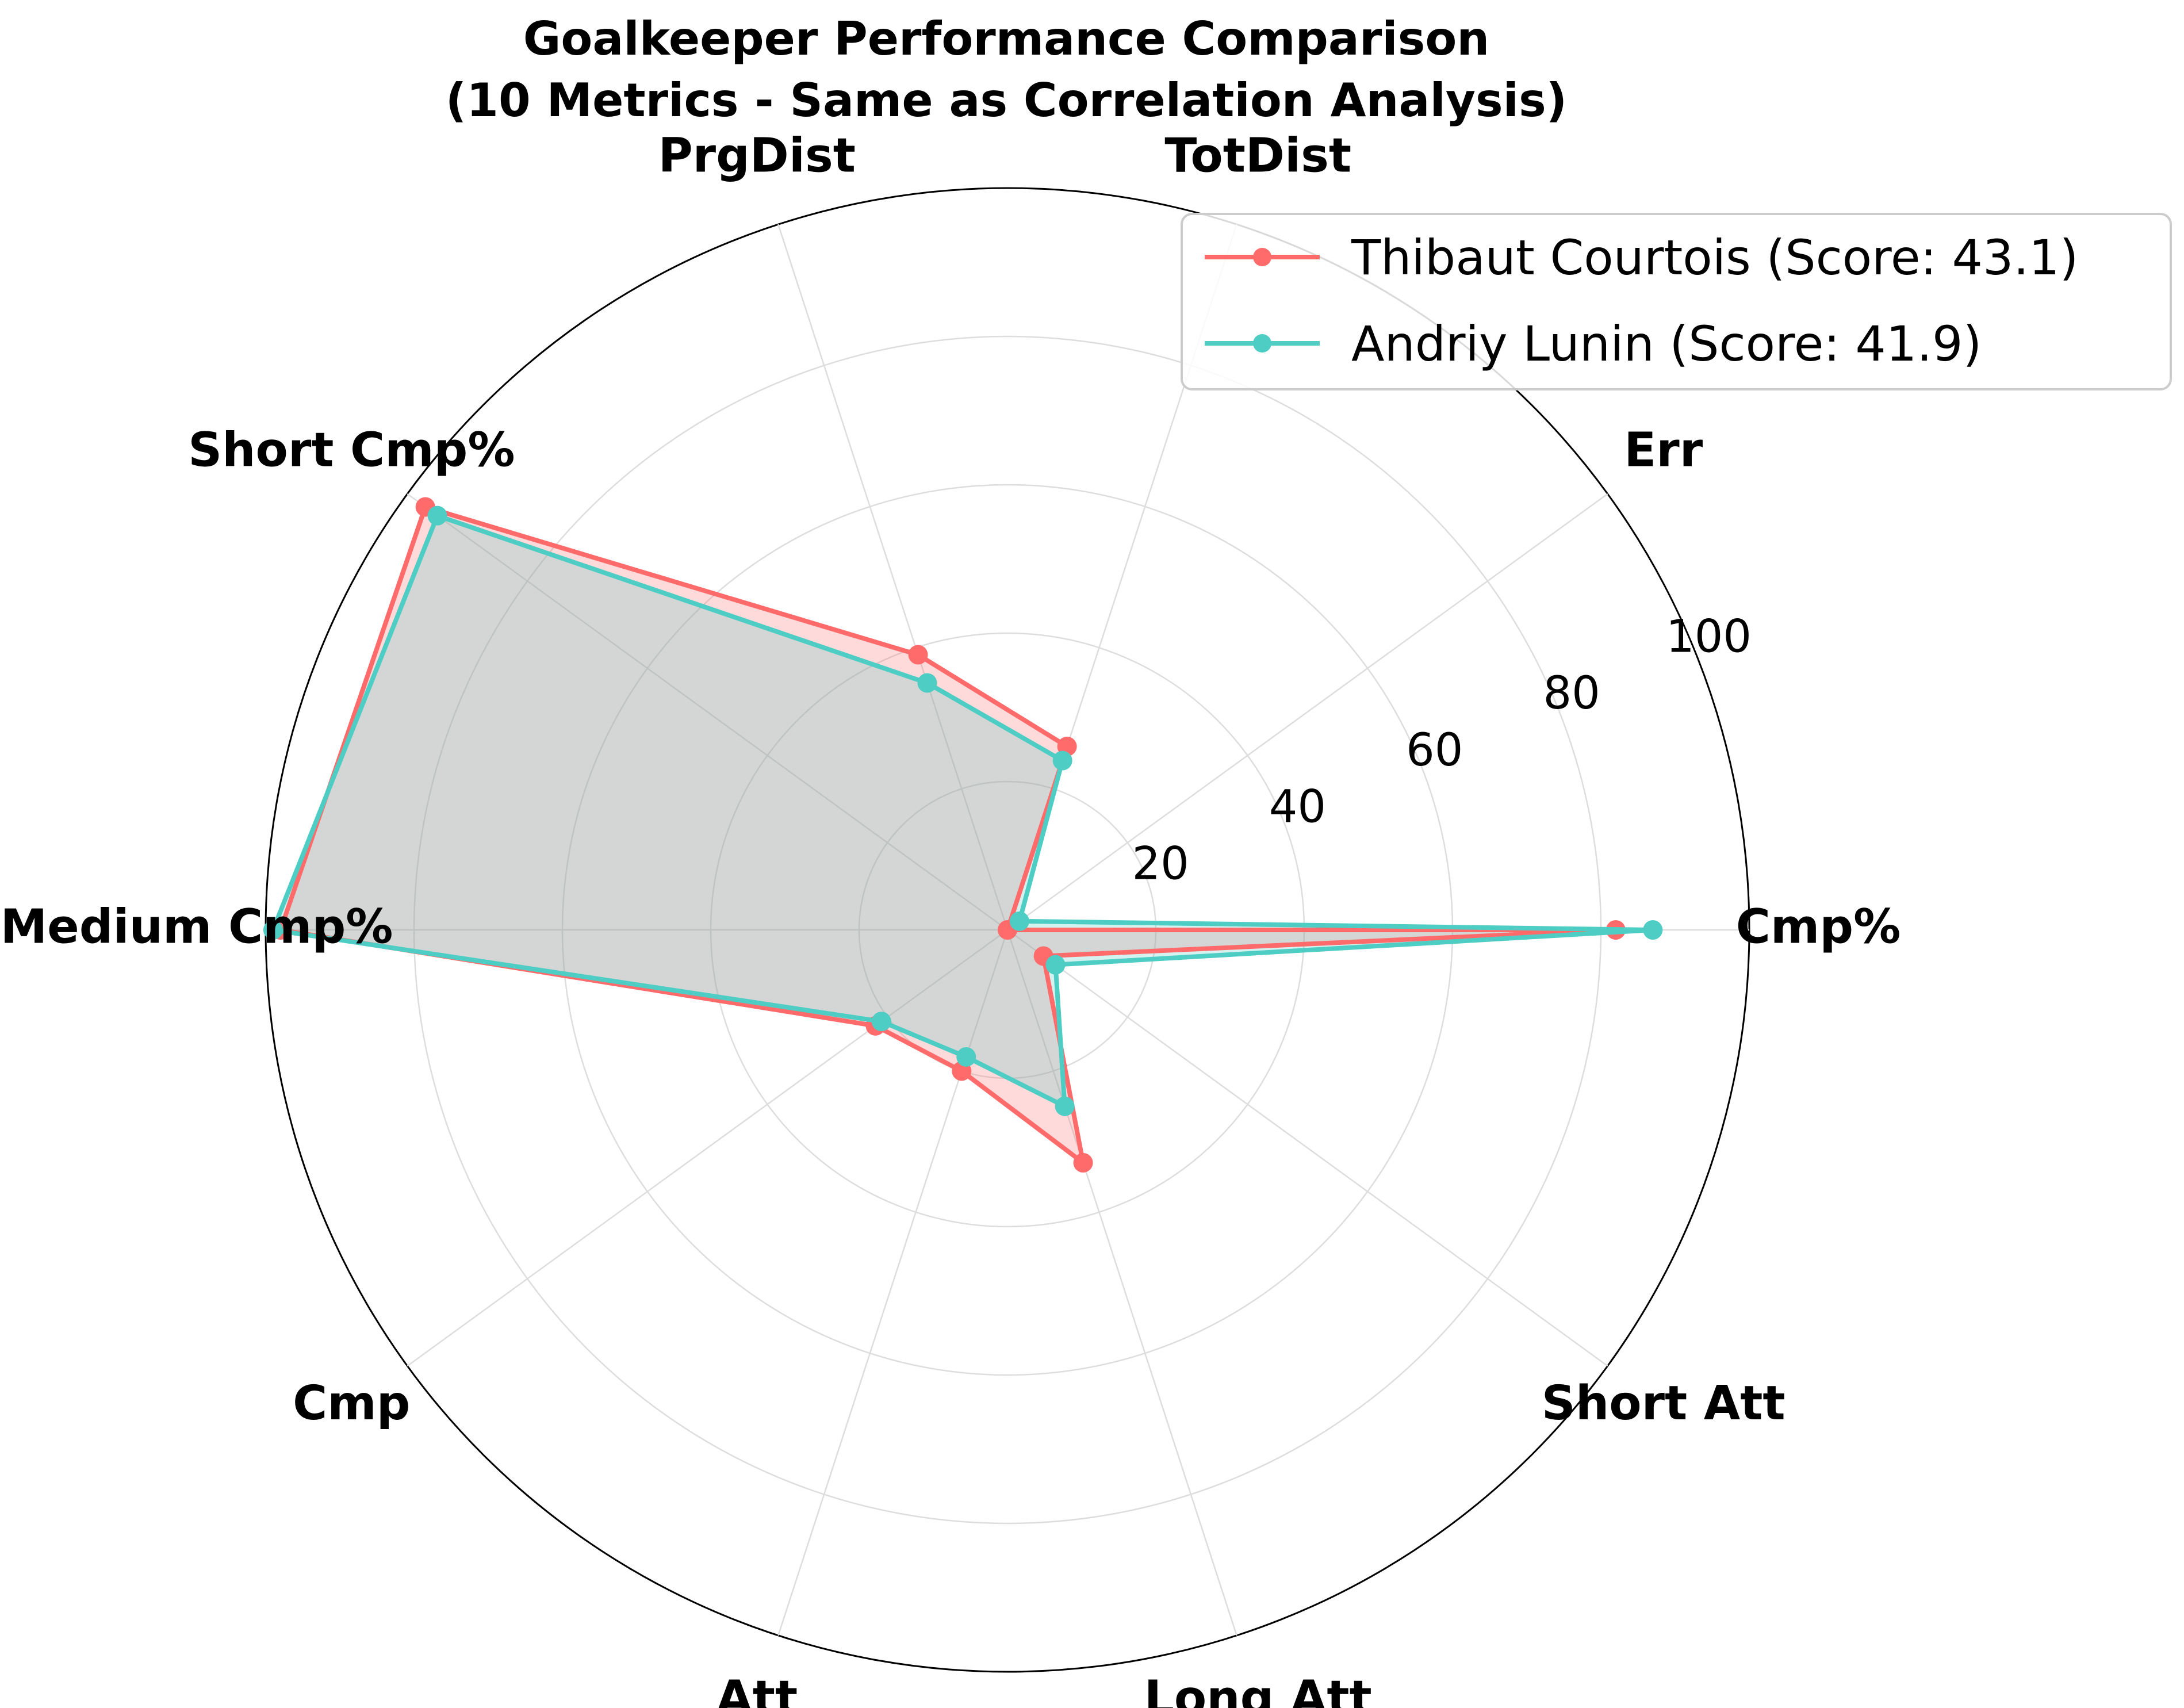 The image size is (2184, 1708). Describe the element at coordinates (351, 450) in the screenshot. I see `category-label-4: Short Cmp%` at that location.